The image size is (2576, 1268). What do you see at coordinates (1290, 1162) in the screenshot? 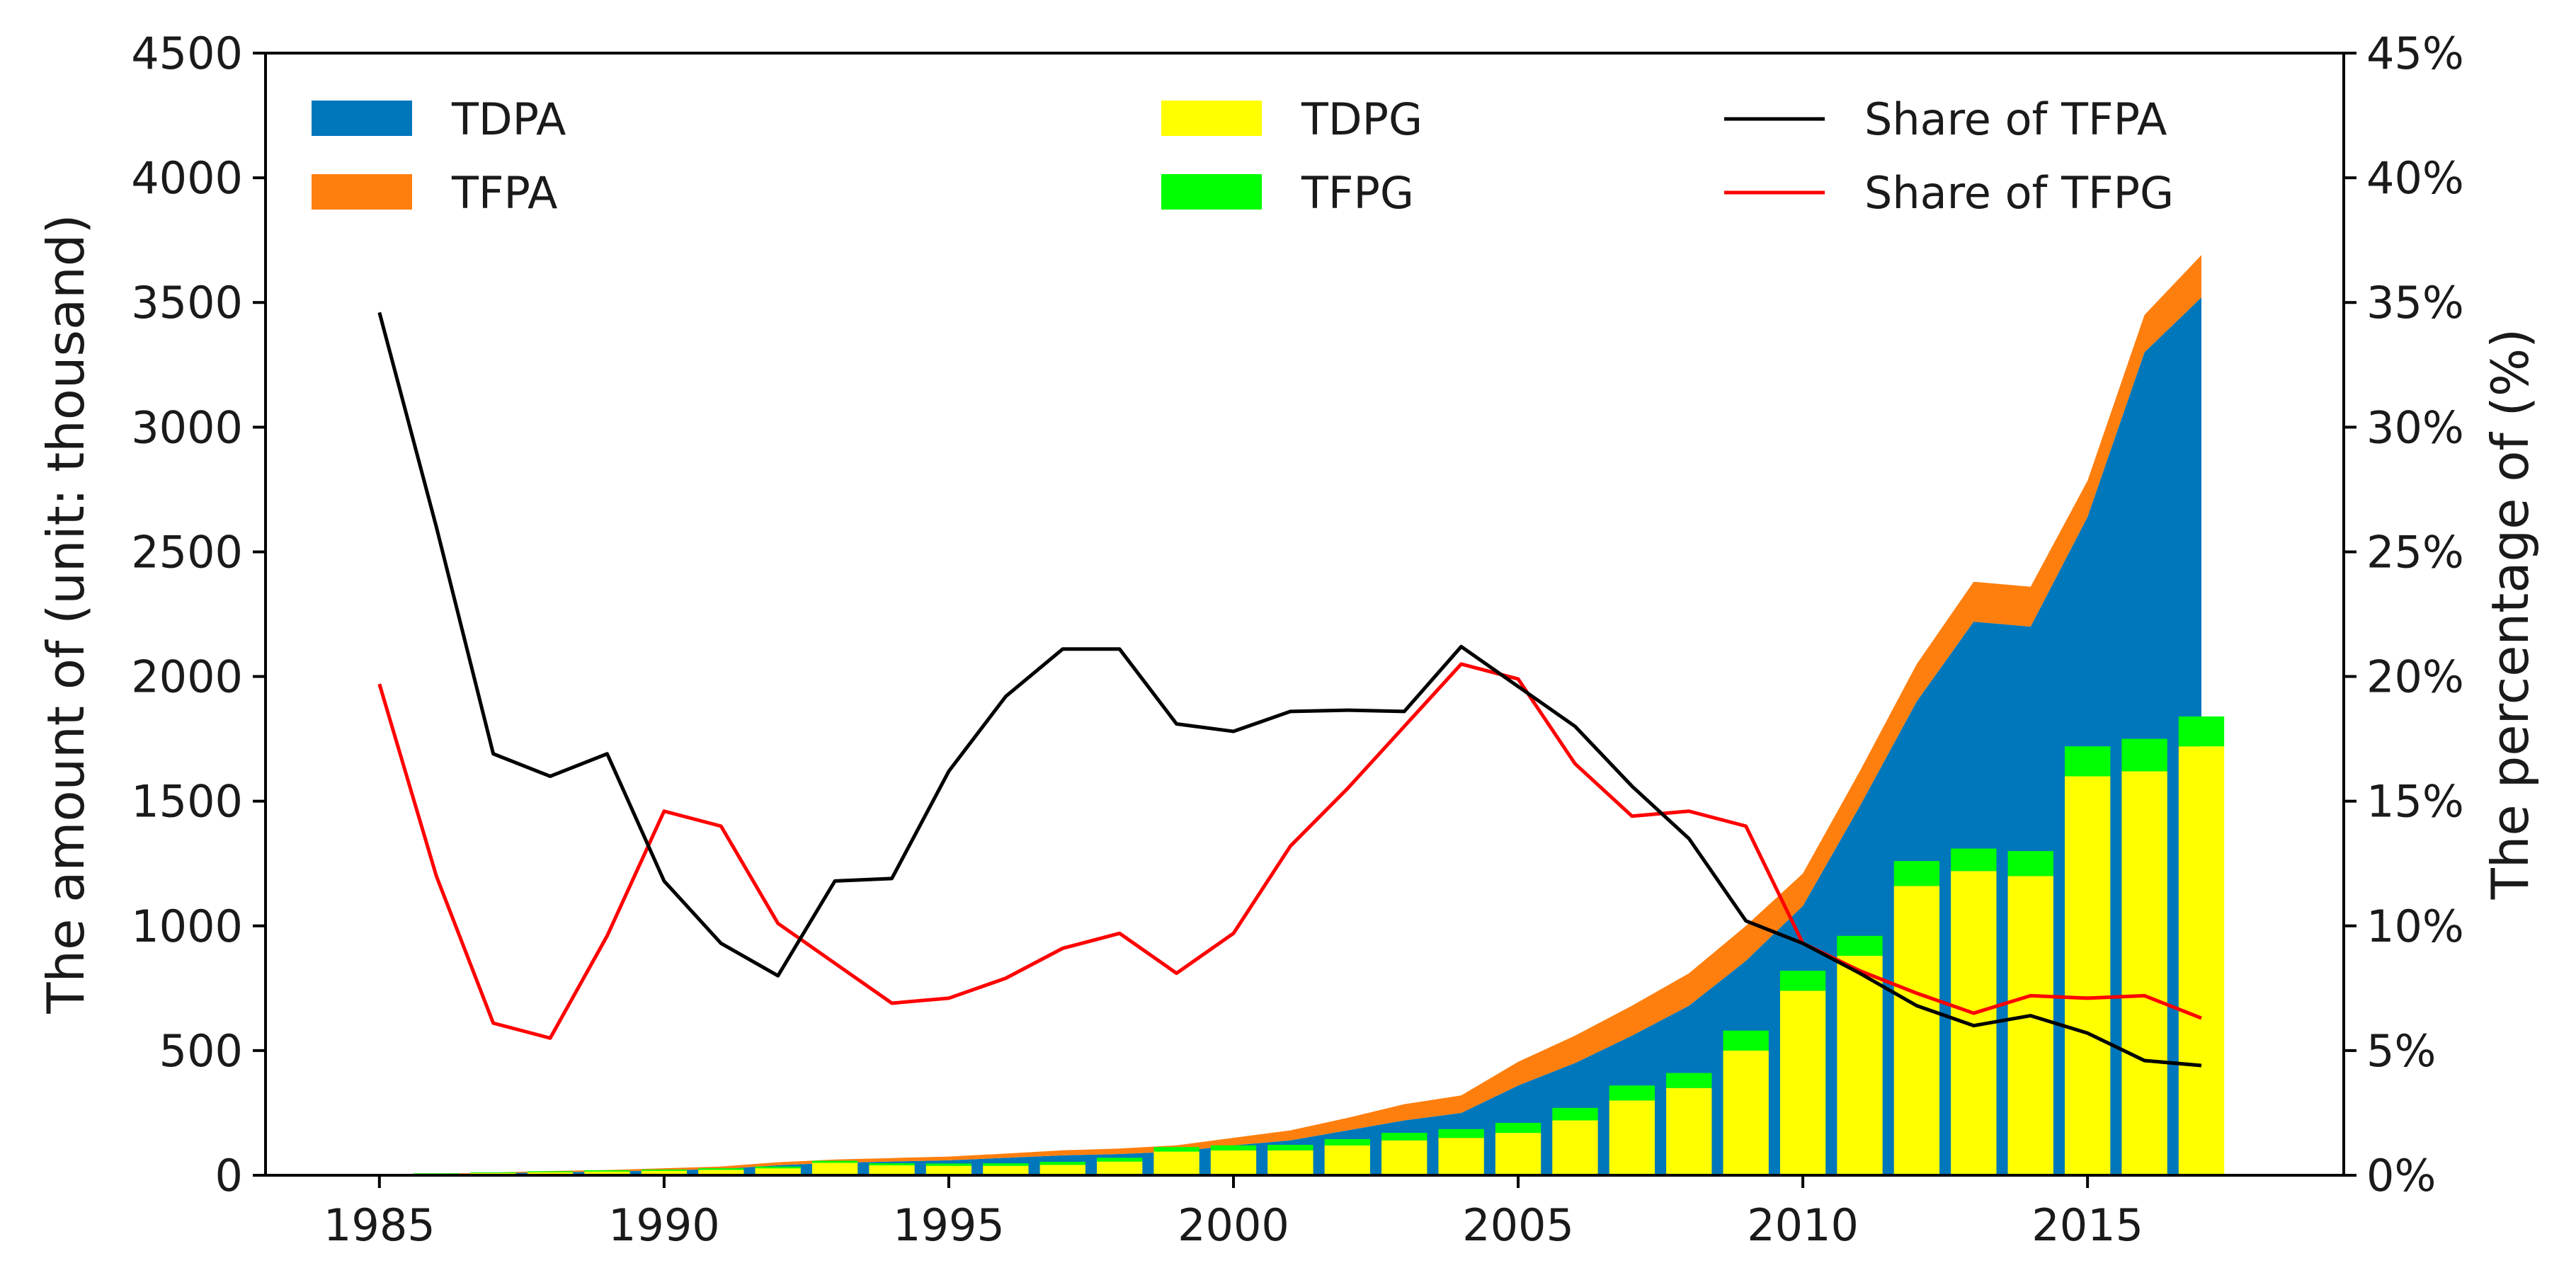
I see `bar-tdpg-2001` at bounding box center [1290, 1162].